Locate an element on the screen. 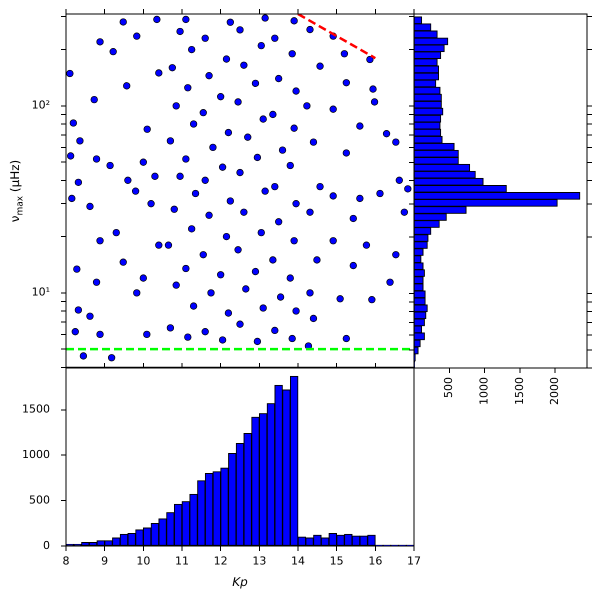 The width and height of the screenshot is (600, 600). x-tick-label: 1500 is located at coordinates (519, 391).